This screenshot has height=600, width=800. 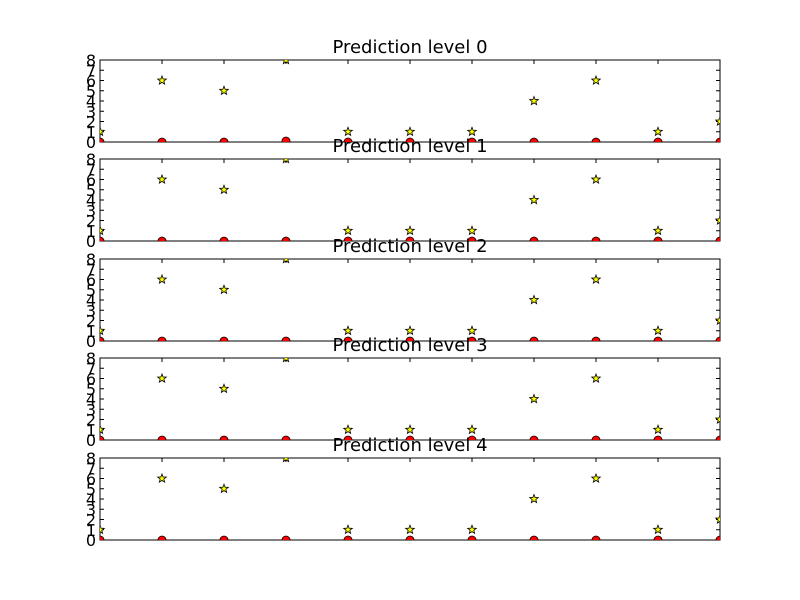 What do you see at coordinates (91, 499) in the screenshot?
I see `subplot-4-ytick-label-4: 4` at bounding box center [91, 499].